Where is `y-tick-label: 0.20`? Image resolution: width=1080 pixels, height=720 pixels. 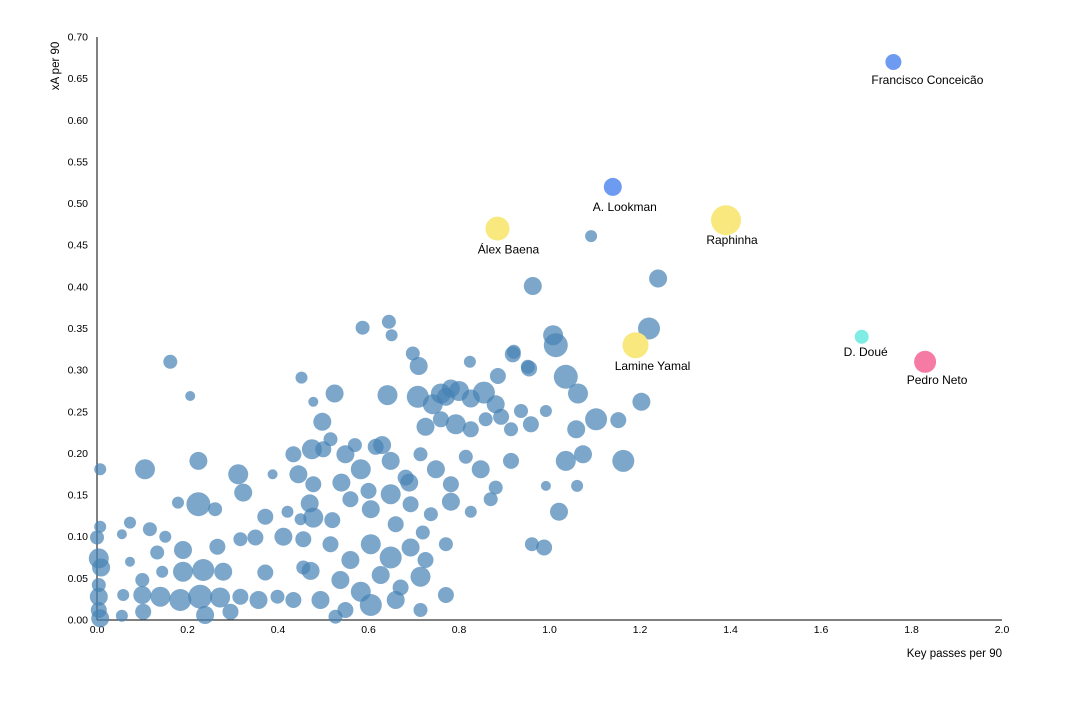
y-tick-label: 0.20 is located at coordinates (78, 454).